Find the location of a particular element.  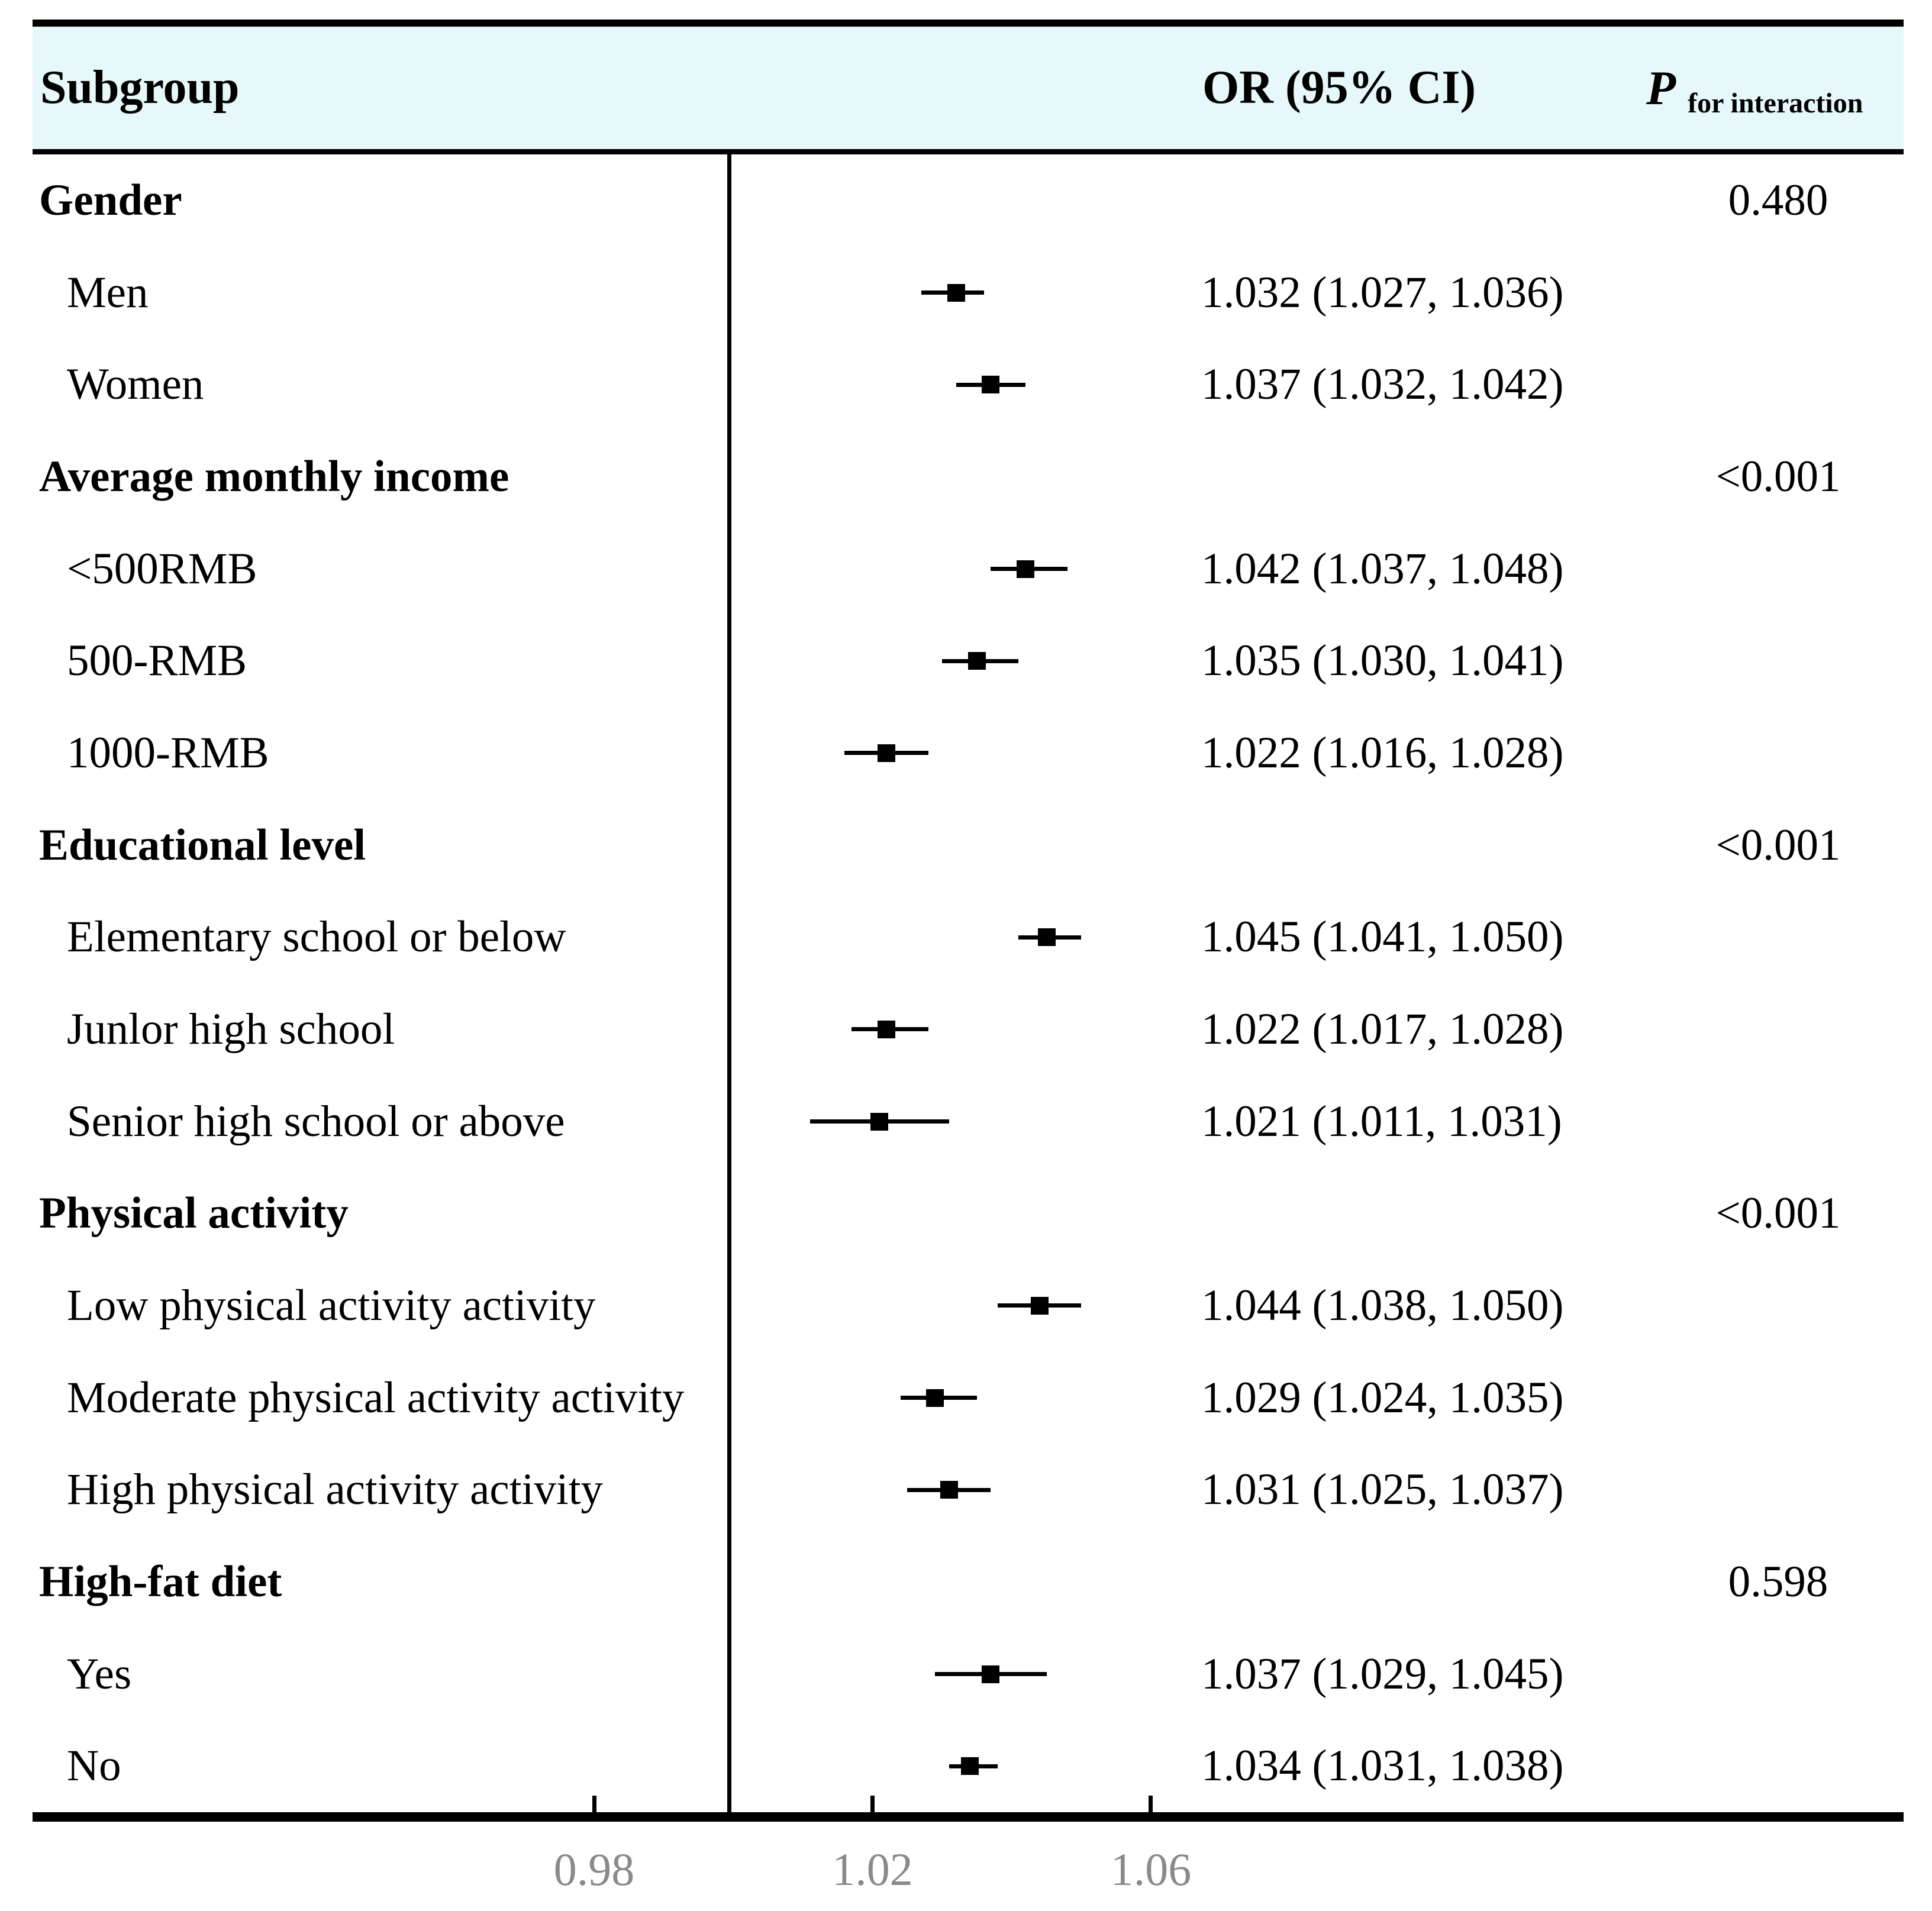

or-ci-value: 1.032 (1.027, 1.036) is located at coordinates (1382, 292).